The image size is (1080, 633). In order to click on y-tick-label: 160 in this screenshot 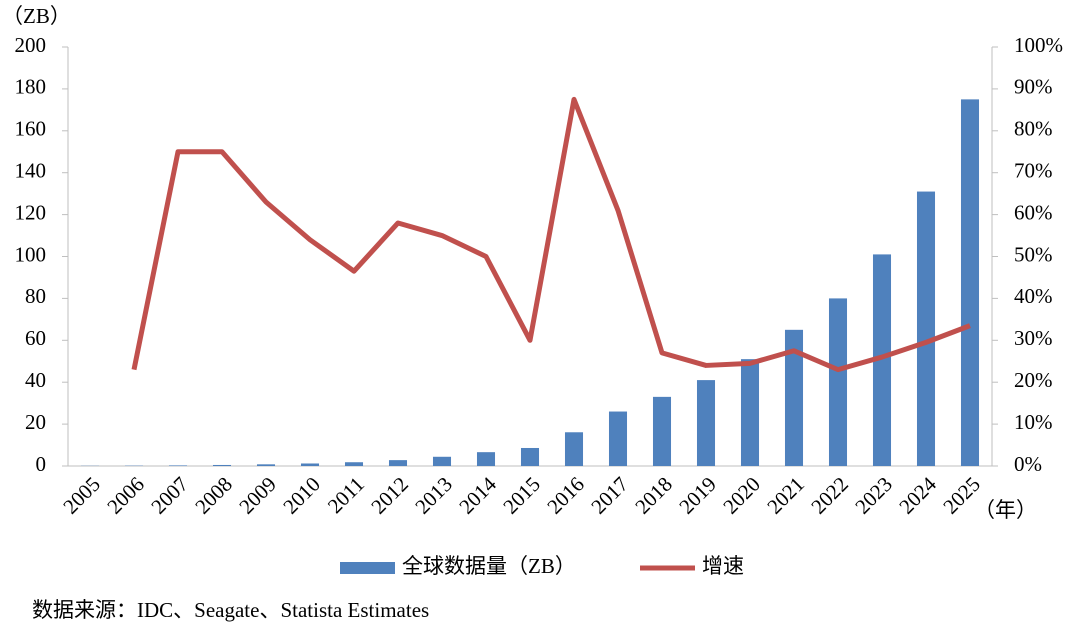, I will do `click(31, 129)`.